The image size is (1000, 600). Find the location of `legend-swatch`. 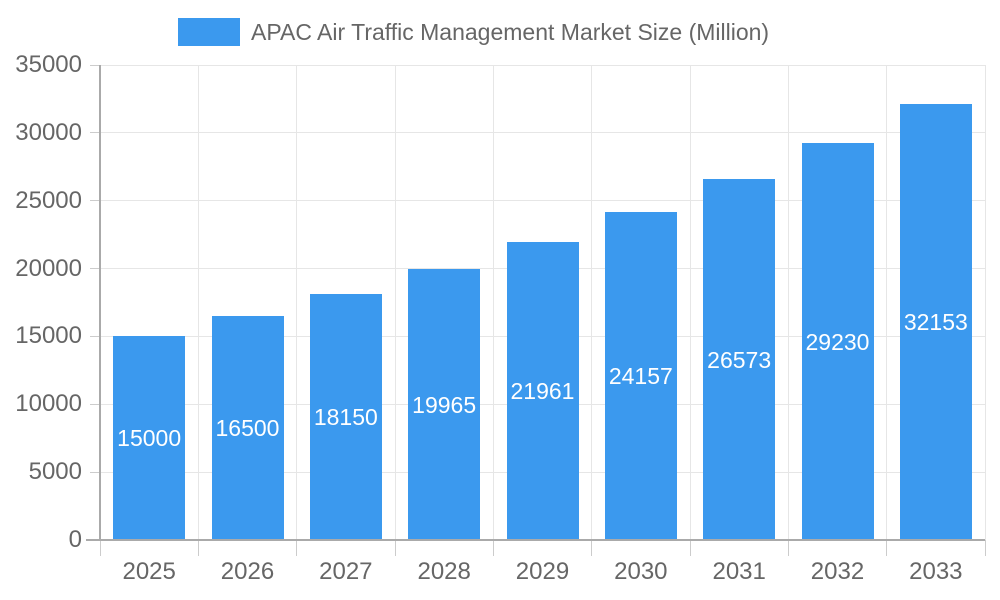

legend-swatch is located at coordinates (209, 32).